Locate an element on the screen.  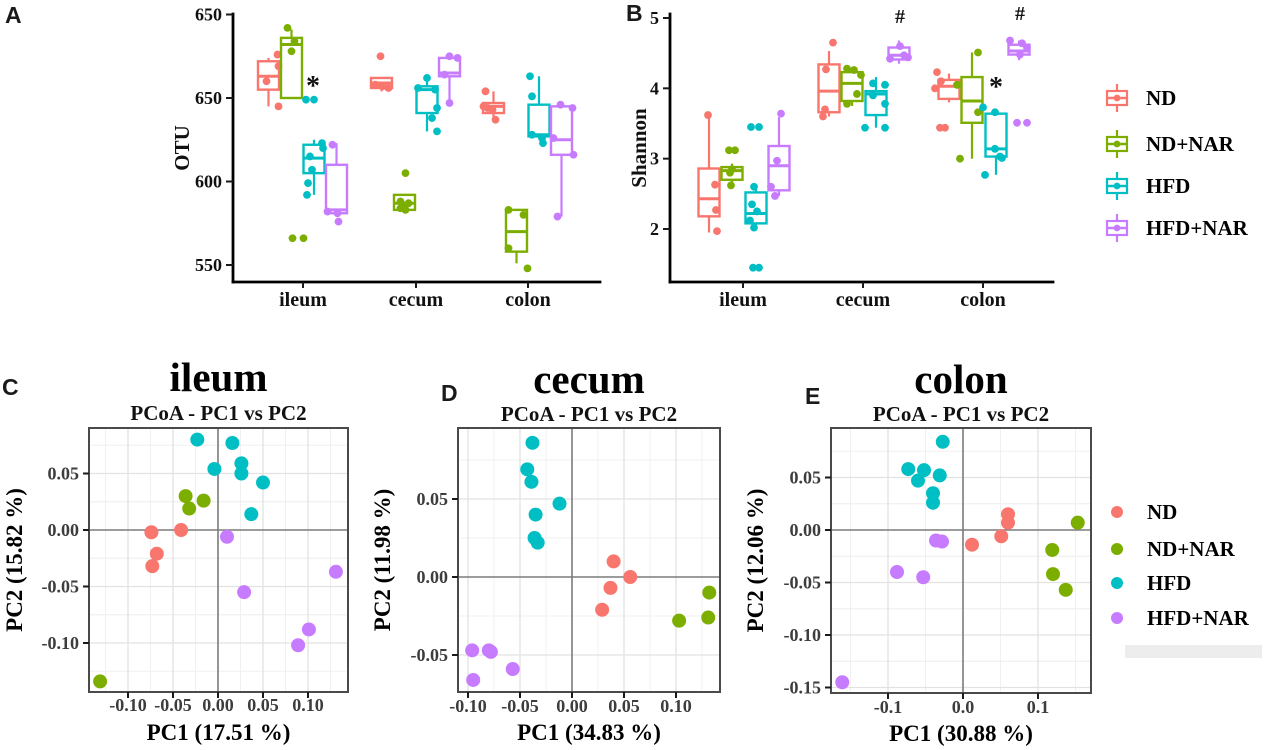
y-tick-label: 600 is located at coordinates (208, 182).